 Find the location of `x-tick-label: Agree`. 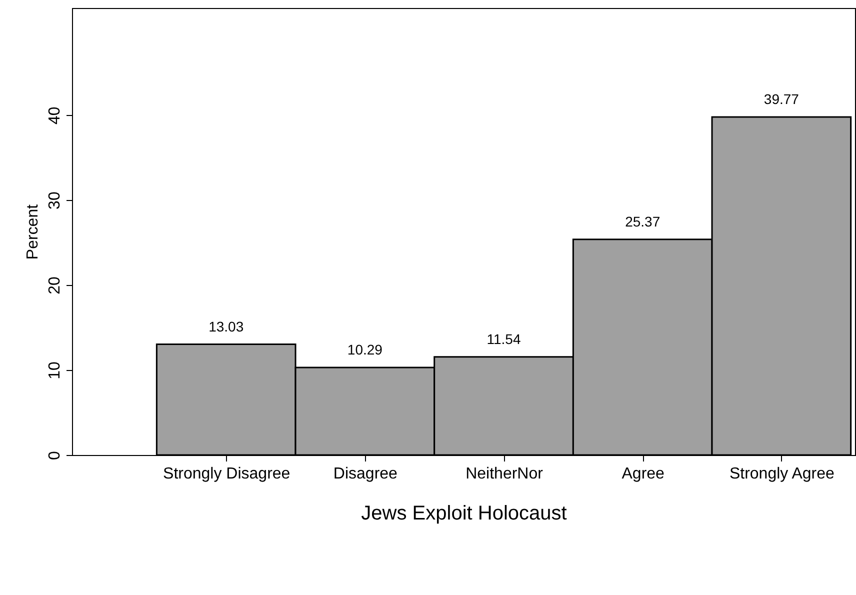

x-tick-label: Agree is located at coordinates (643, 474).